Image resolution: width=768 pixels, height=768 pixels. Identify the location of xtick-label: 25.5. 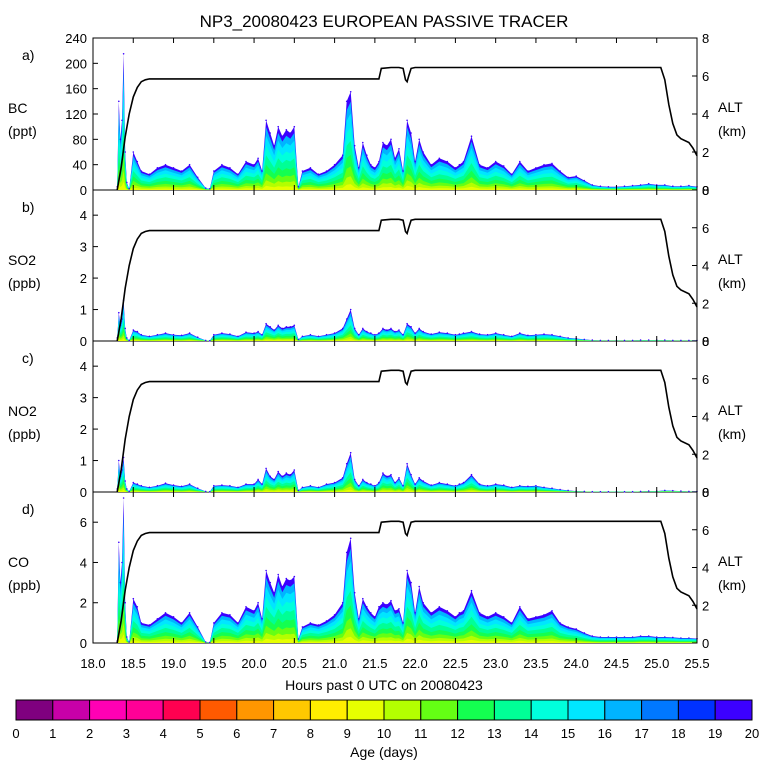
(696, 663).